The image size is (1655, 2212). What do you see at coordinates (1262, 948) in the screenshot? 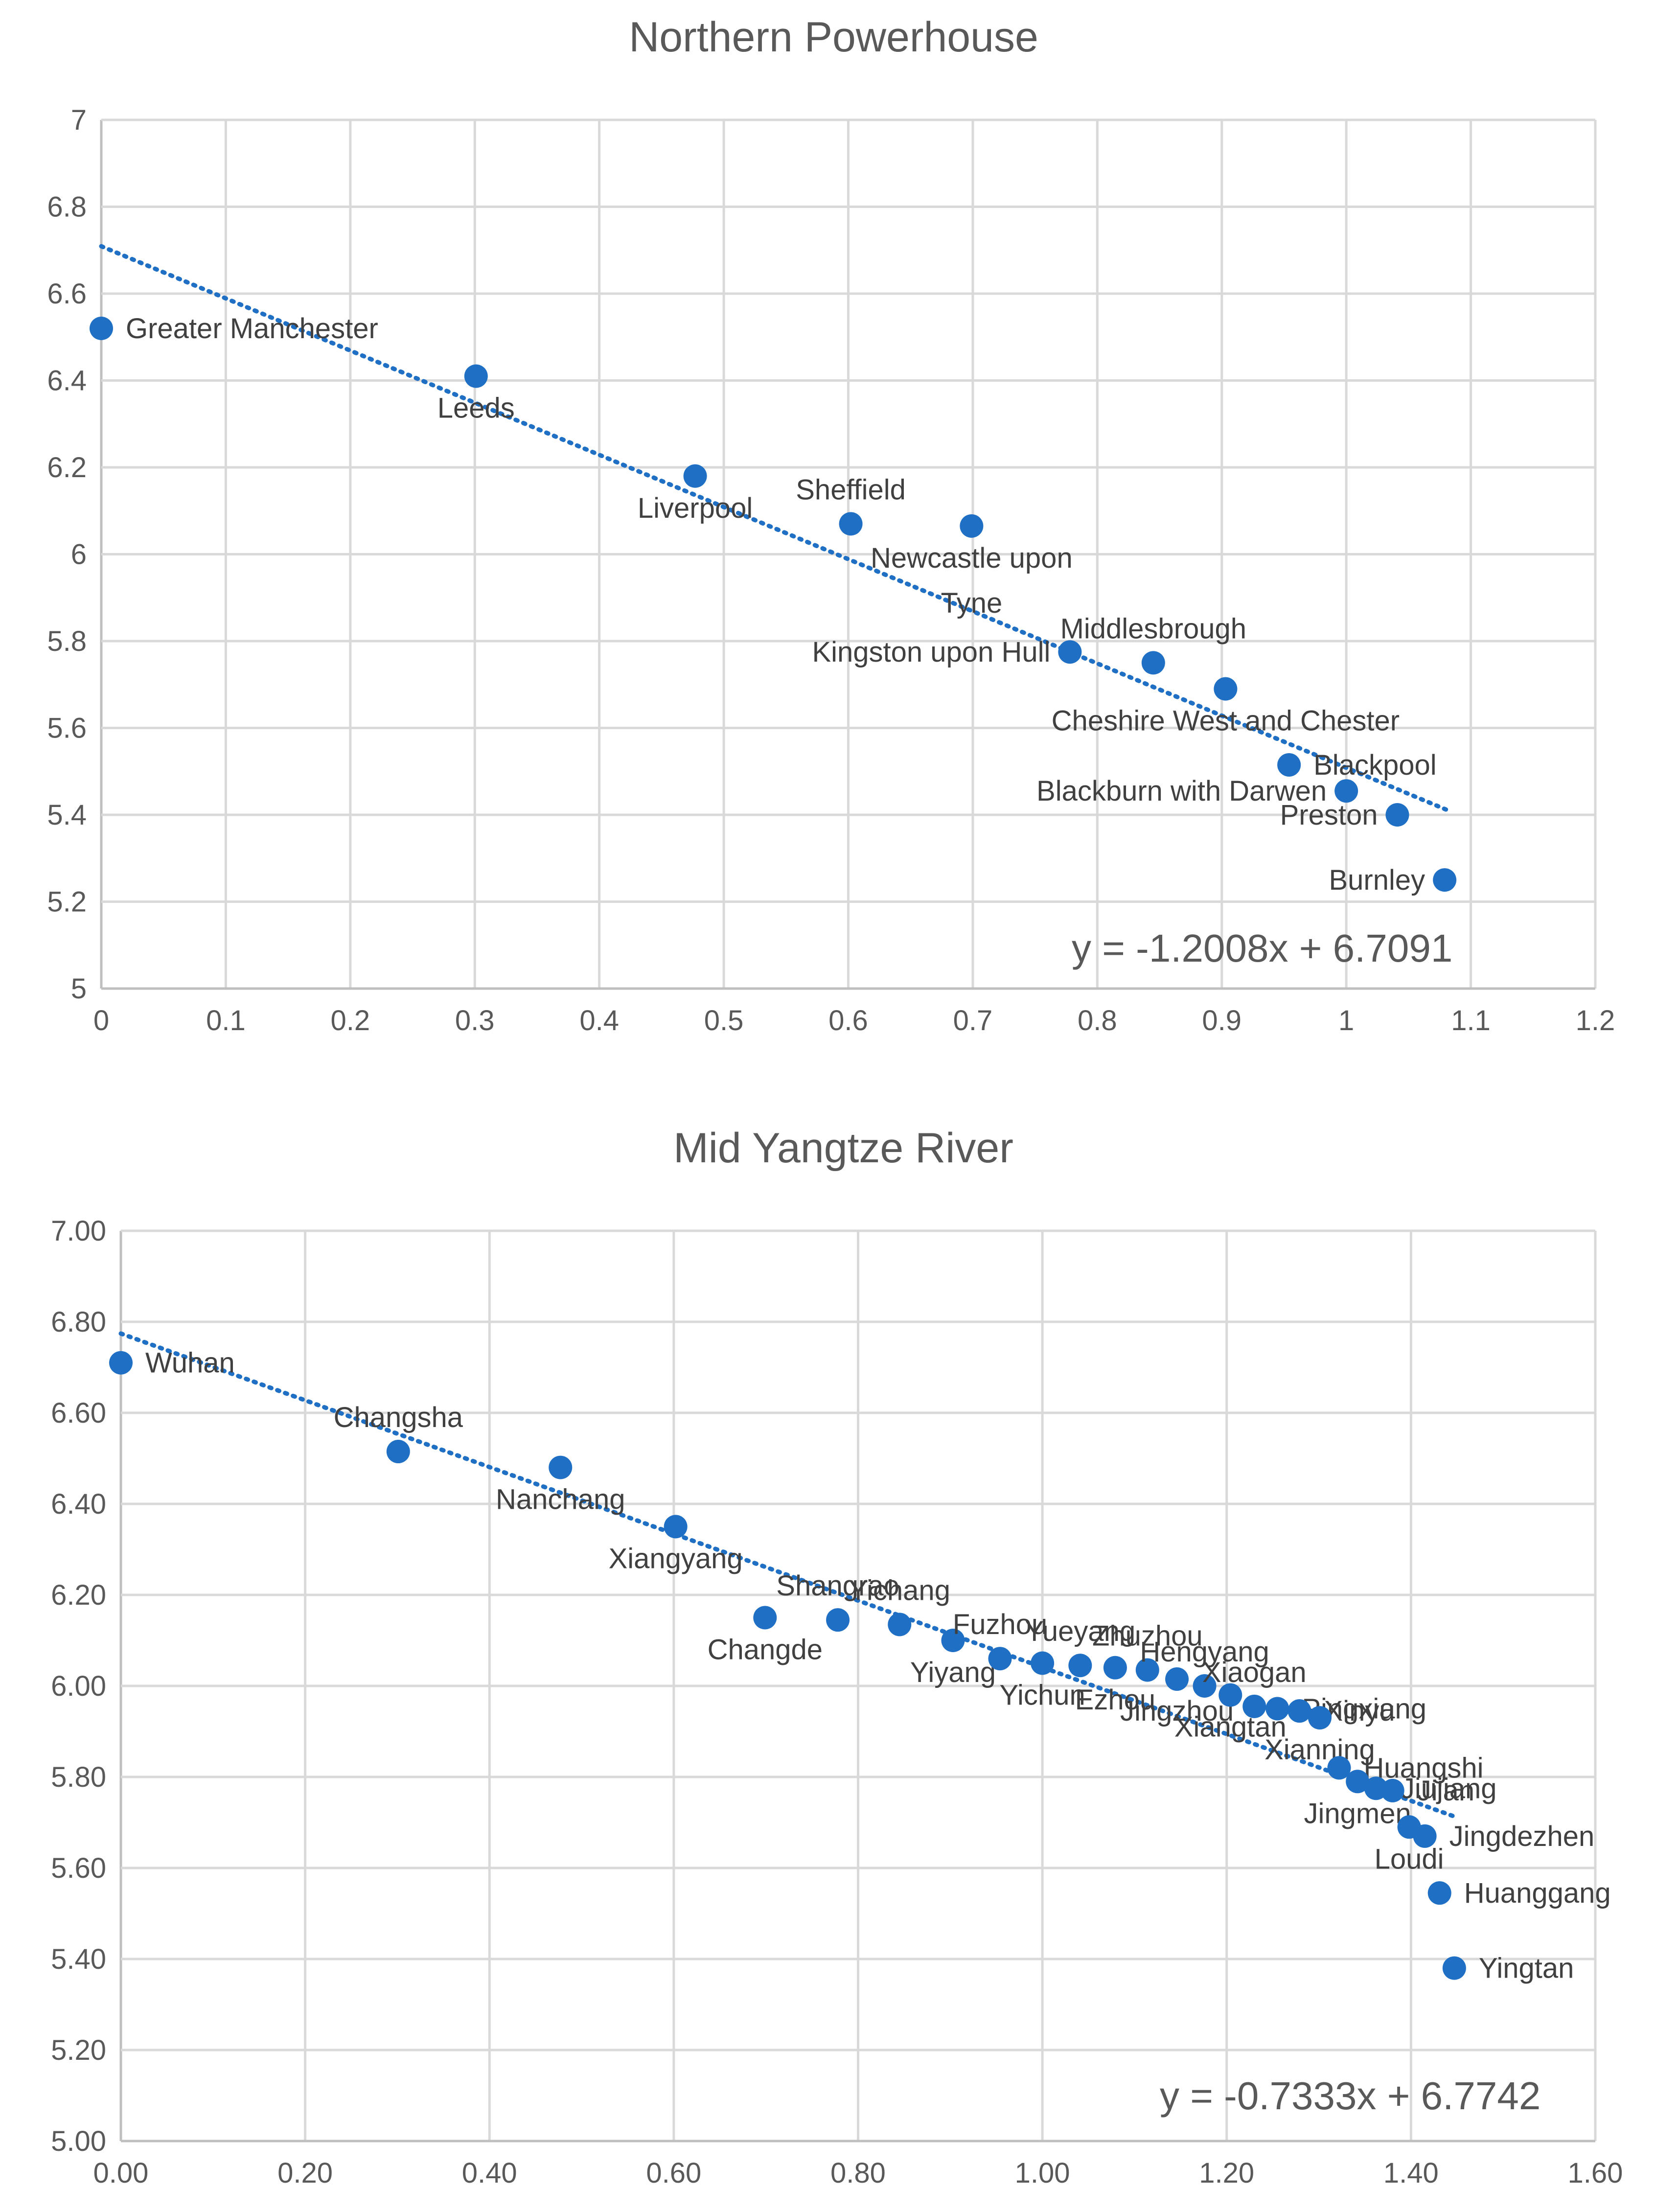
I see `trendline-equation: y = -1.2008x + 6.7091` at bounding box center [1262, 948].